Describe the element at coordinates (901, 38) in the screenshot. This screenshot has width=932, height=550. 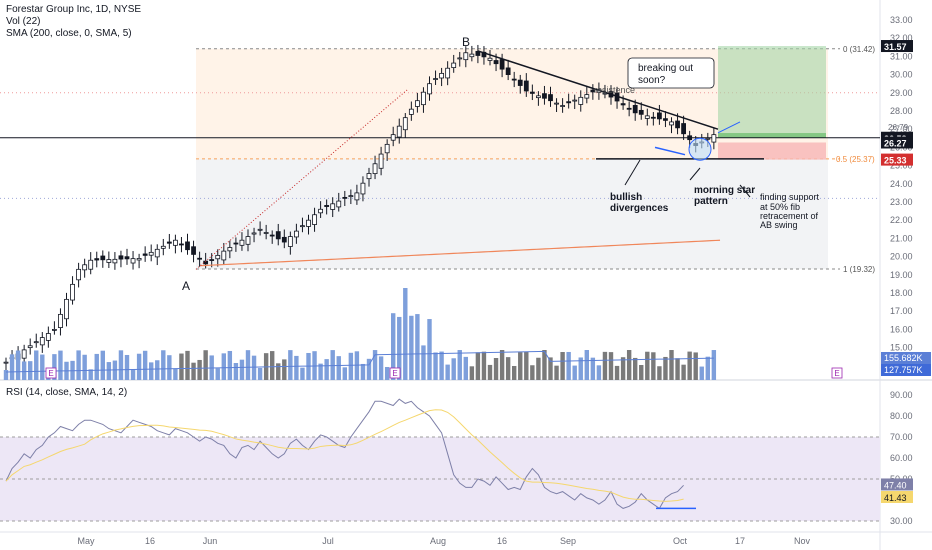
I see `price-tick: 32.00` at that location.